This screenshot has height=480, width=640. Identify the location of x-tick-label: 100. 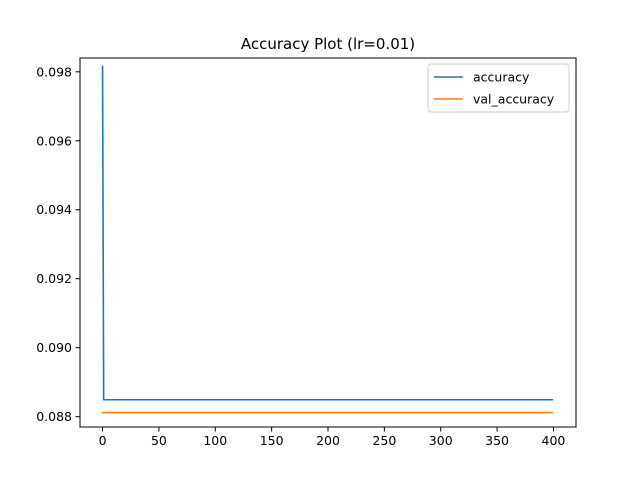
(215, 440).